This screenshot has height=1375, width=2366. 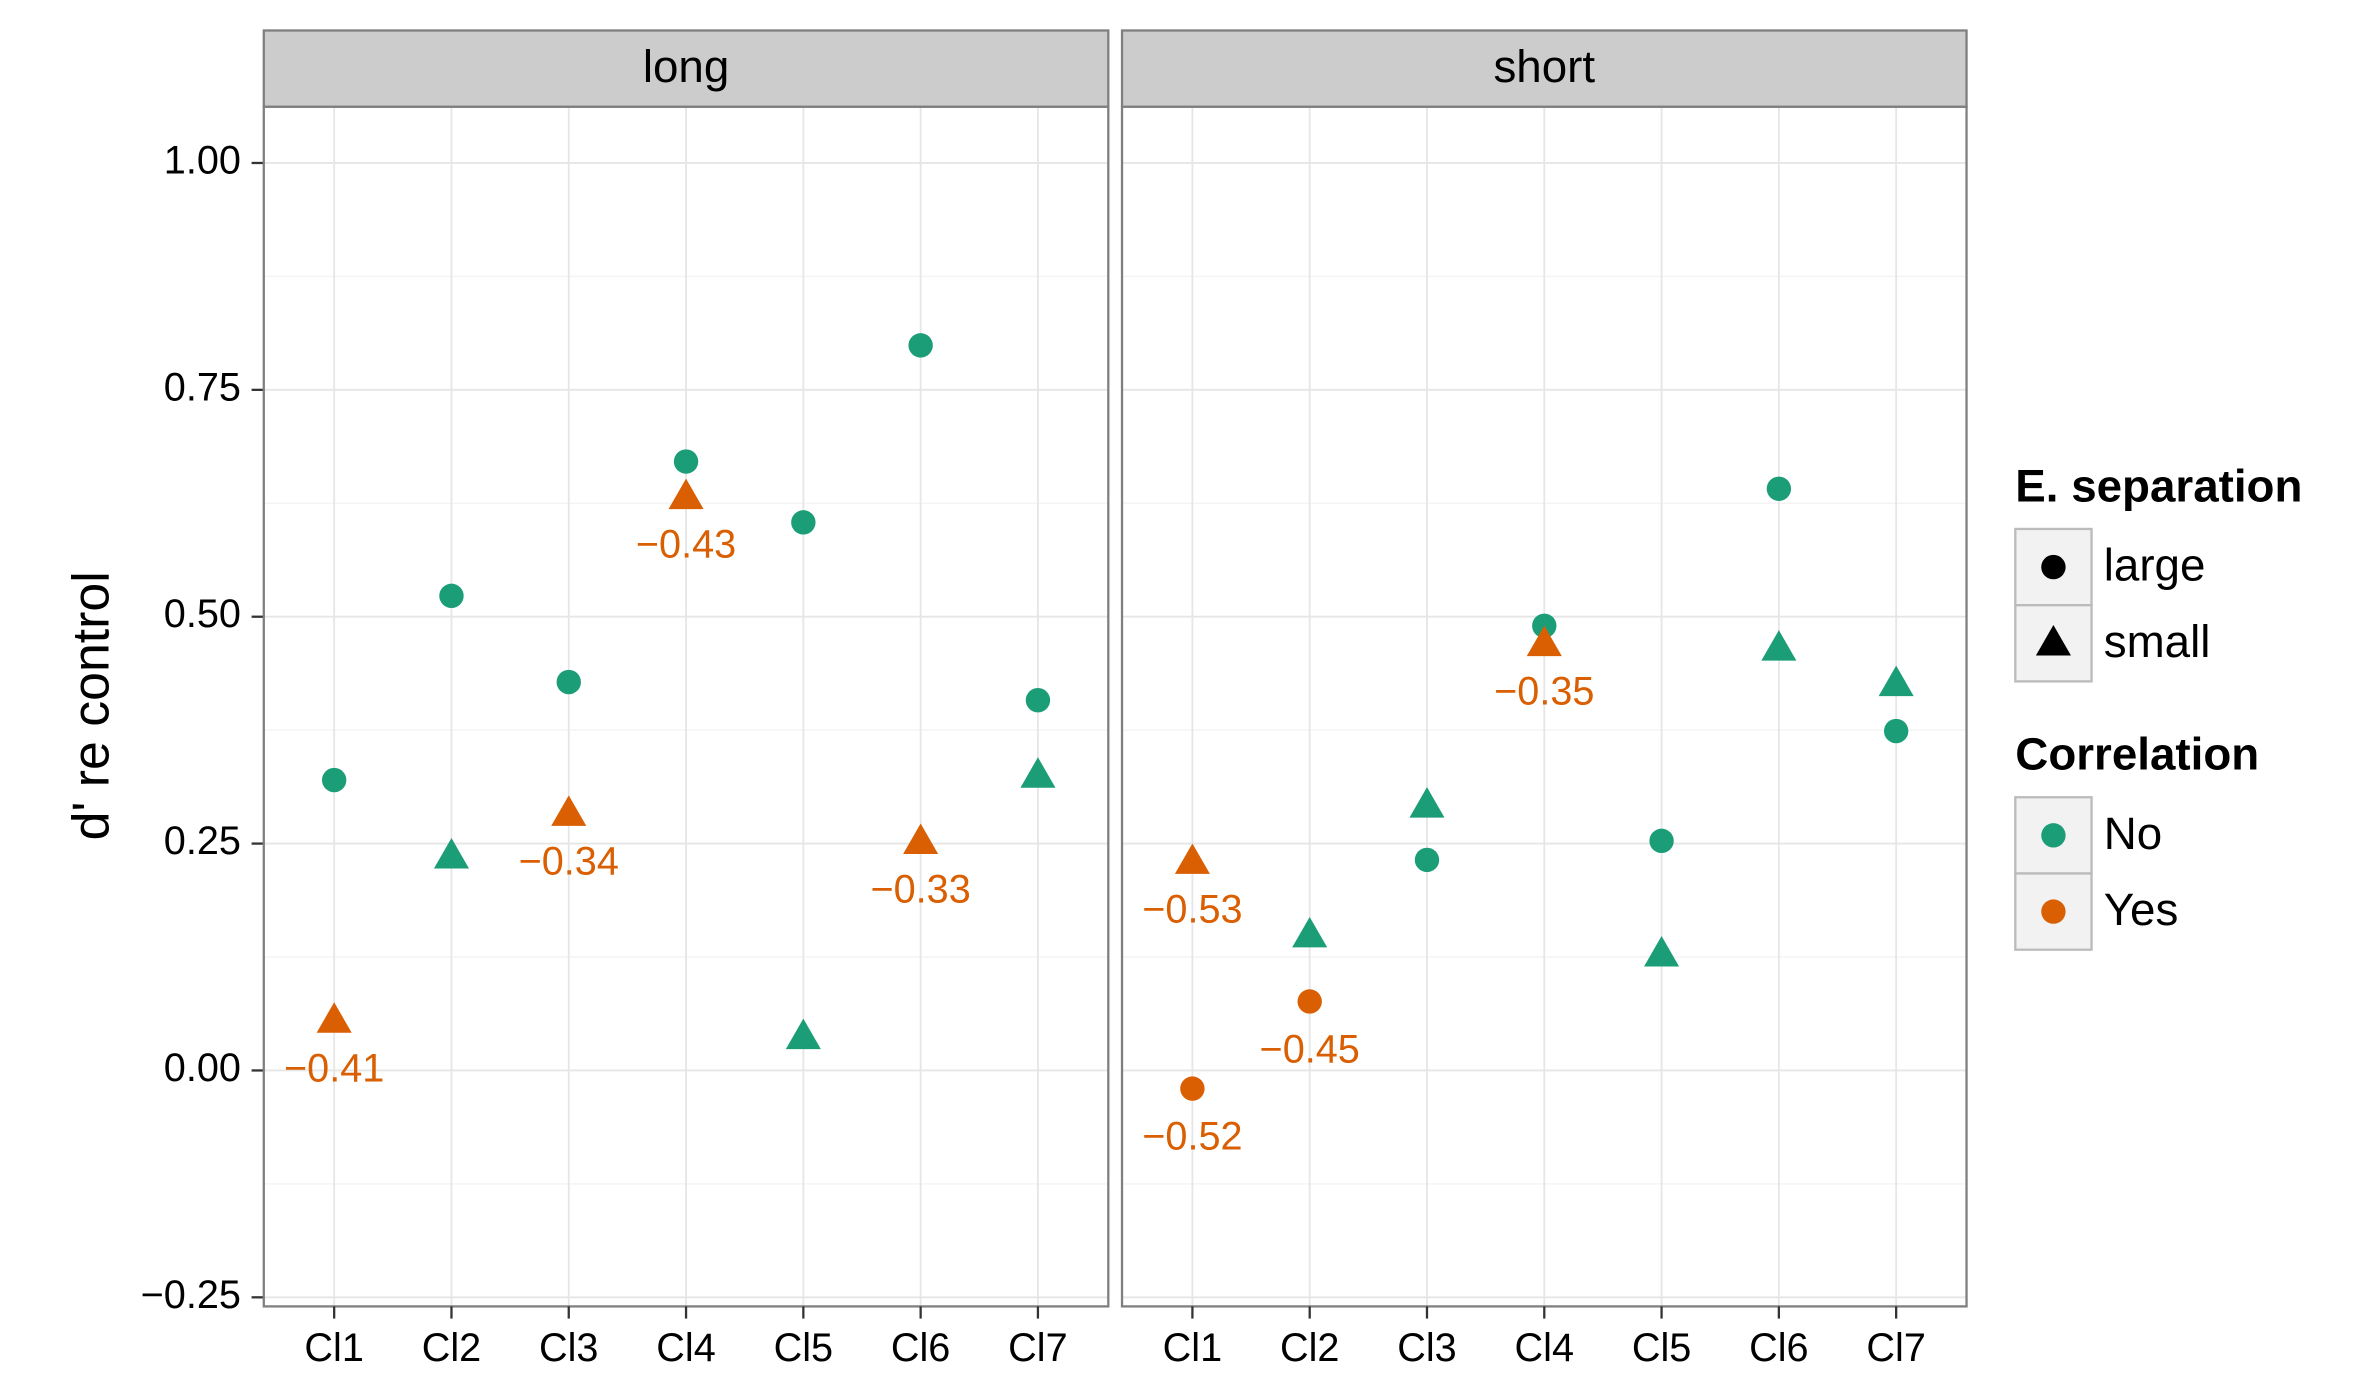 I want to click on y-tick-label: 1.00, so click(x=202, y=160).